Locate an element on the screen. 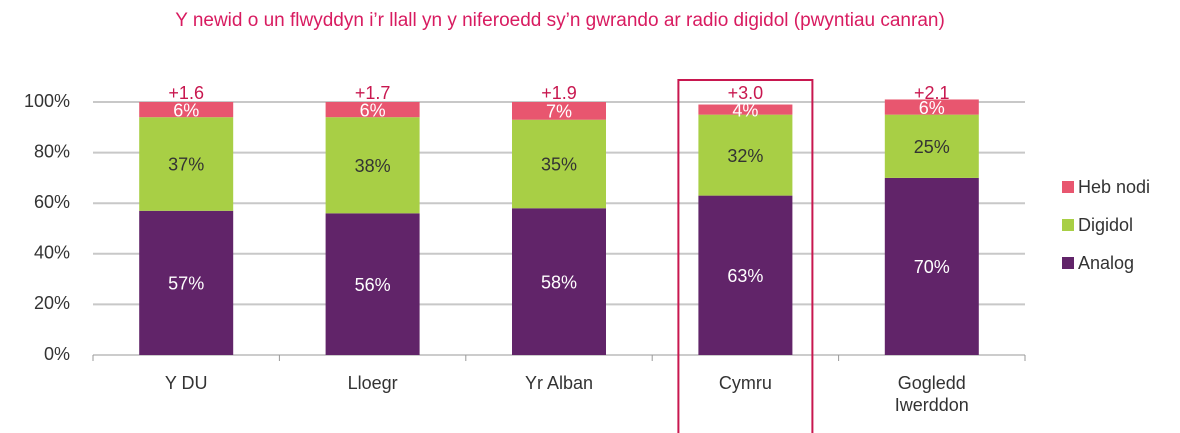 The width and height of the screenshot is (1180, 433). y-tick-label: 60% is located at coordinates (52, 202).